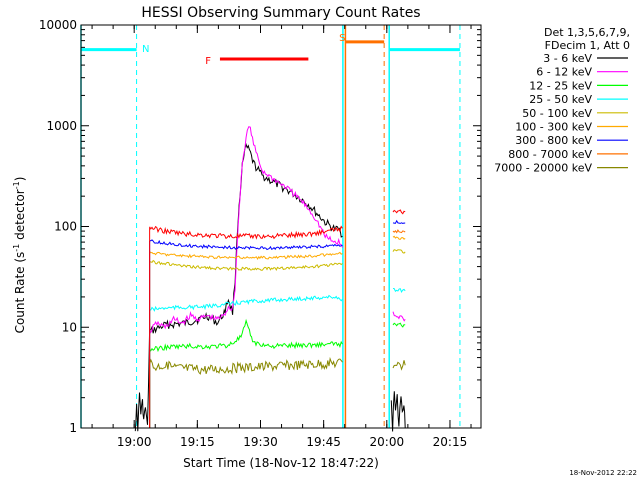 The image size is (640, 480). What do you see at coordinates (145, 49) in the screenshot?
I see `flag-label-n: N` at bounding box center [145, 49].